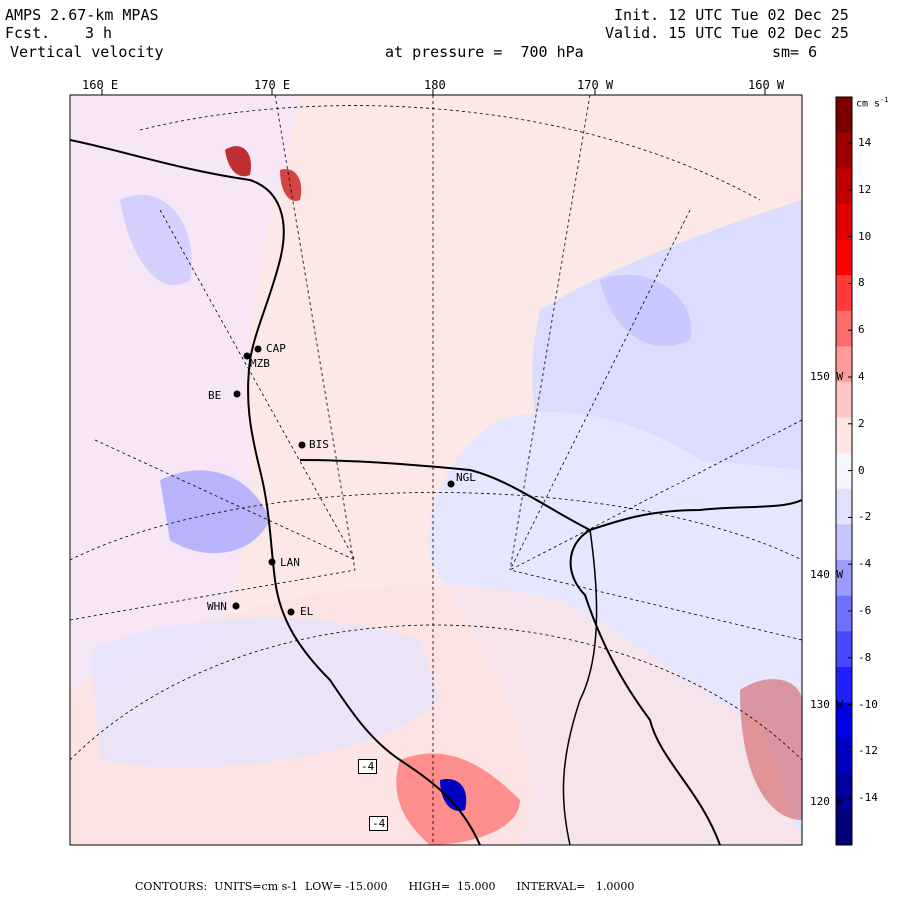 This screenshot has width=900, height=900. I want to click on colorbar-units: cm s-1, so click(872, 103).